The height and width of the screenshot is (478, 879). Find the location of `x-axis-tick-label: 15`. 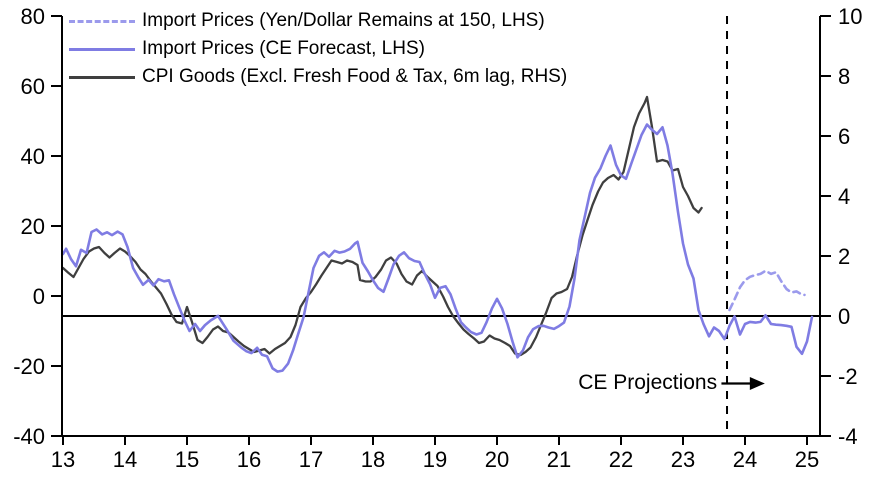

x-axis-tick-label: 15 is located at coordinates (187, 459).